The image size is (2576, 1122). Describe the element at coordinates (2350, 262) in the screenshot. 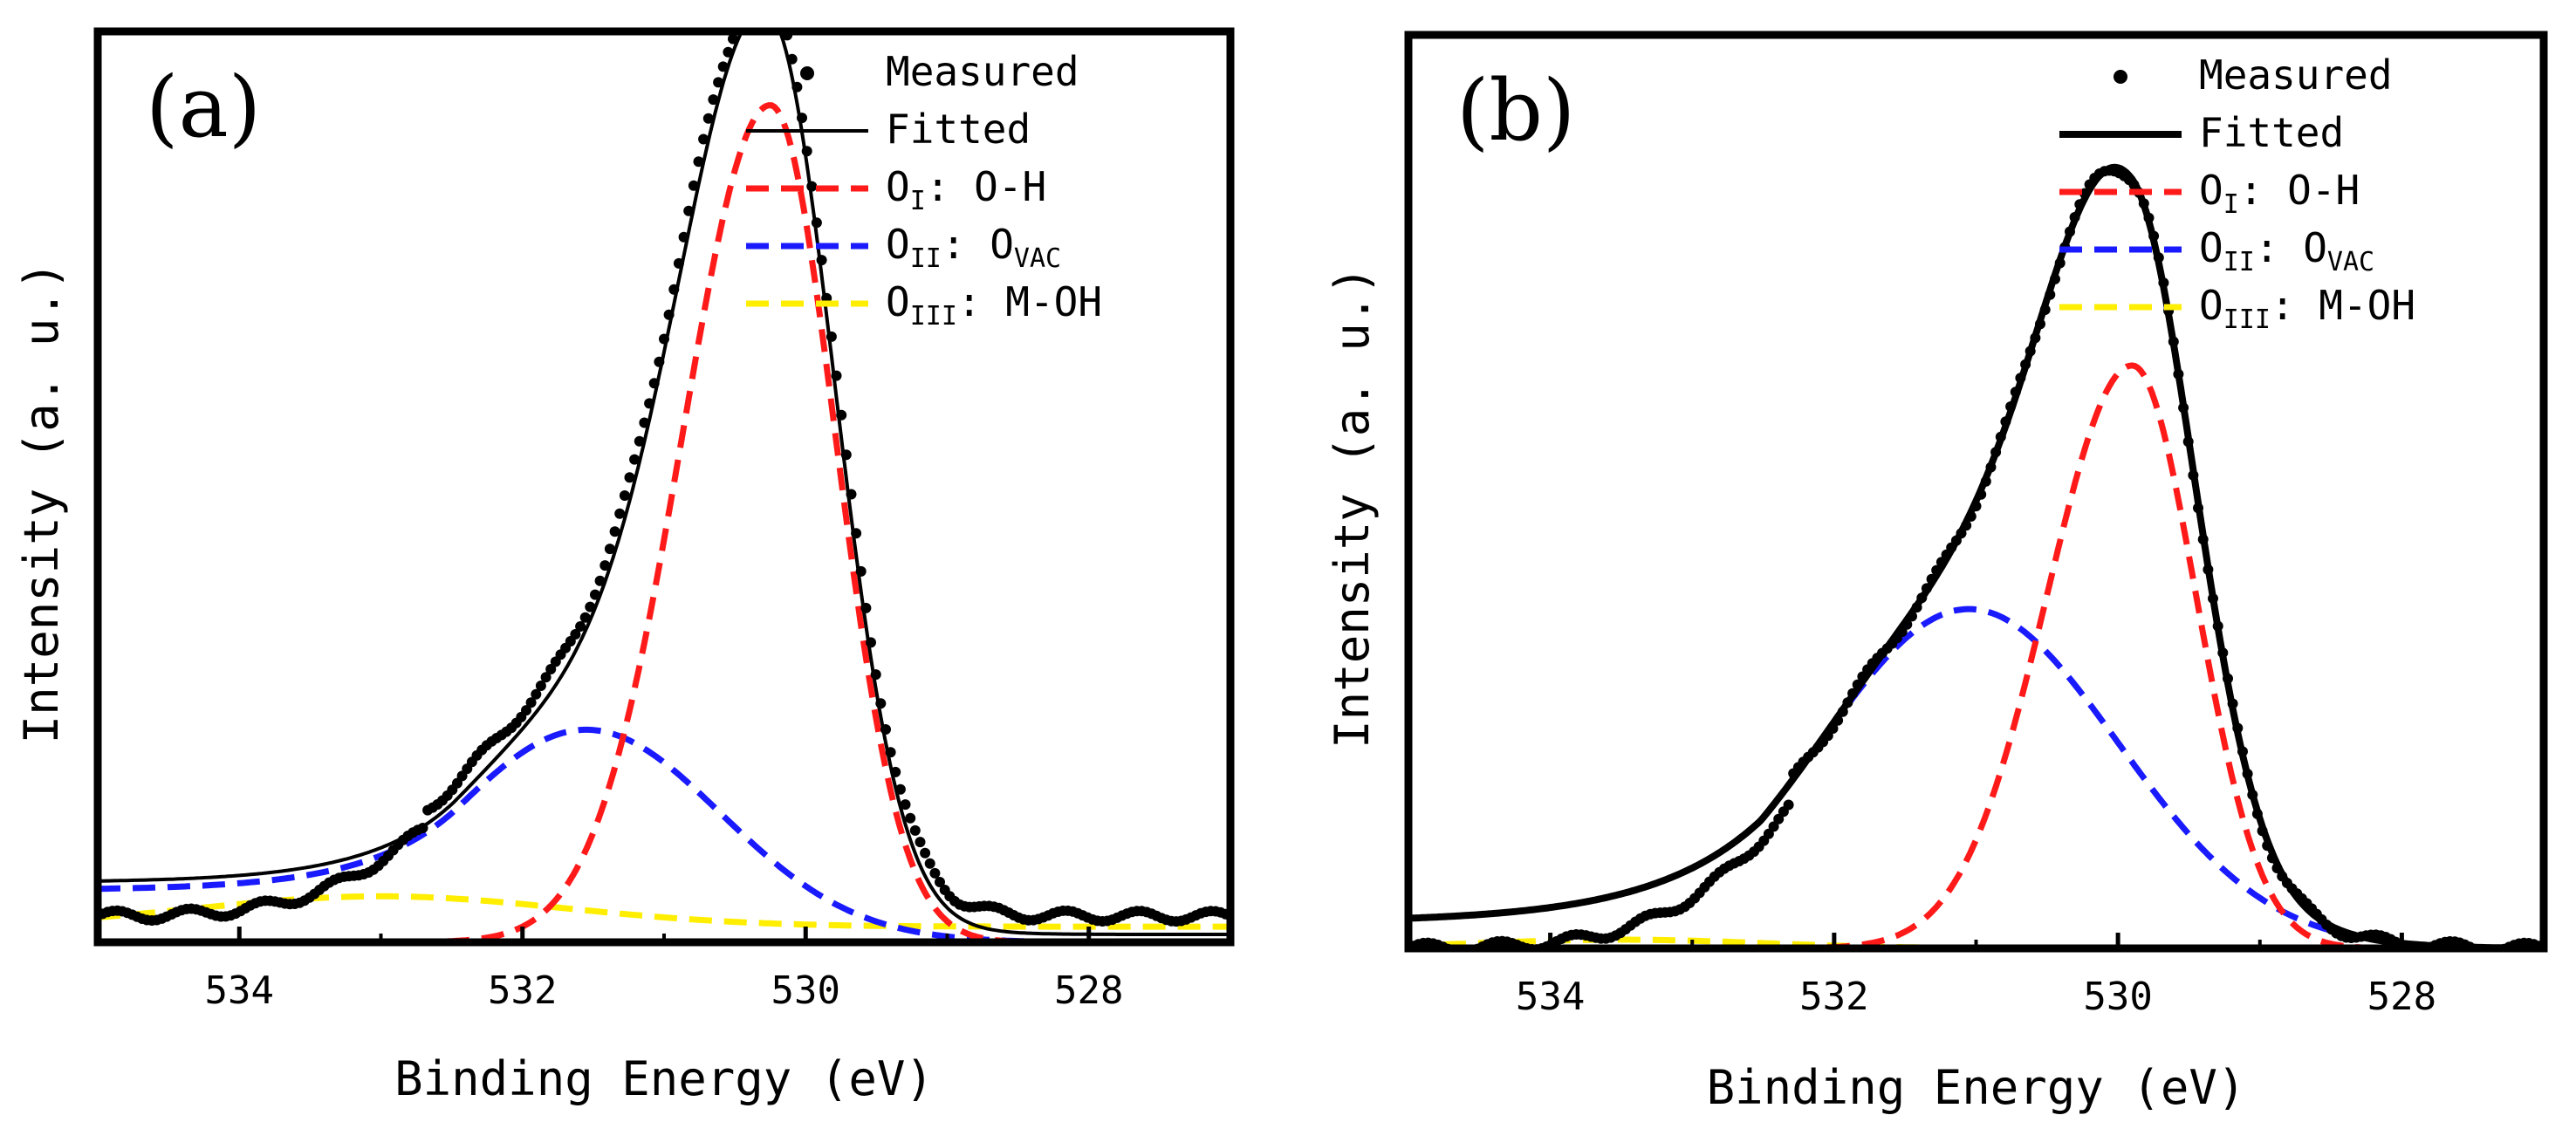

I see `legend-subscript-vac: VAC` at that location.